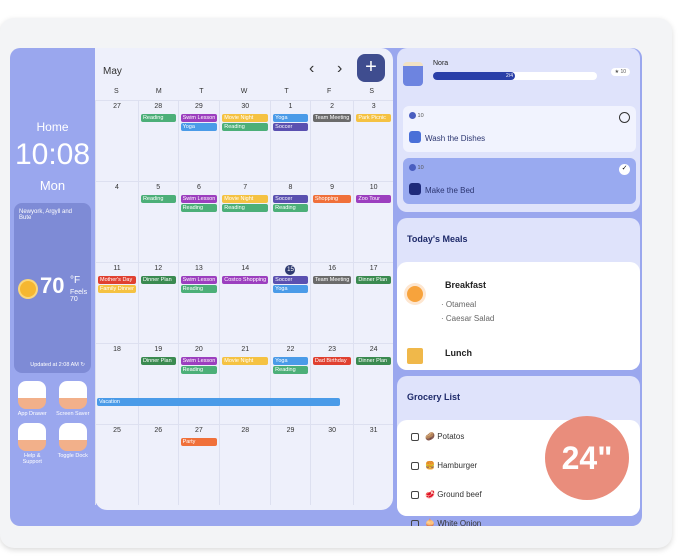 The image size is (679, 559). What do you see at coordinates (198, 464) in the screenshot?
I see `day-cell: 27 Party` at bounding box center [198, 464].